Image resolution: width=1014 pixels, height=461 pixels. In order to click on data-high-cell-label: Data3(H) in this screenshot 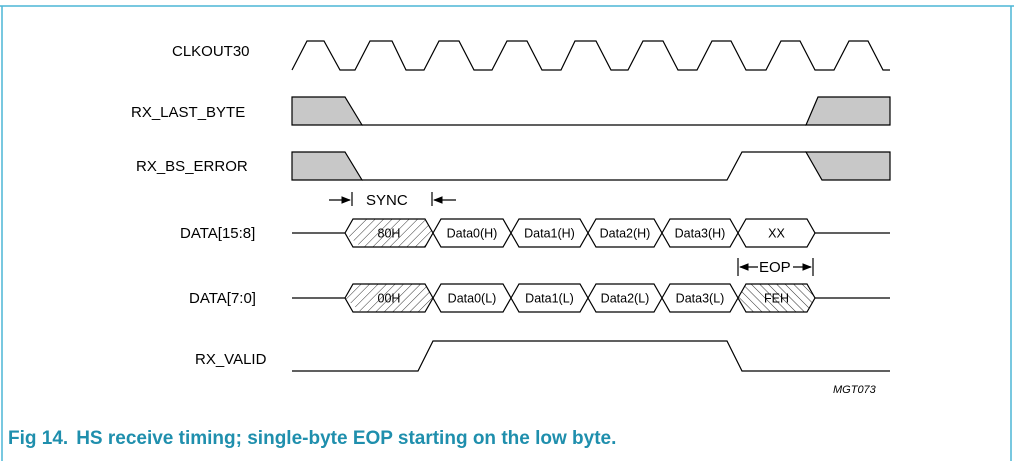, I will do `click(700, 234)`.